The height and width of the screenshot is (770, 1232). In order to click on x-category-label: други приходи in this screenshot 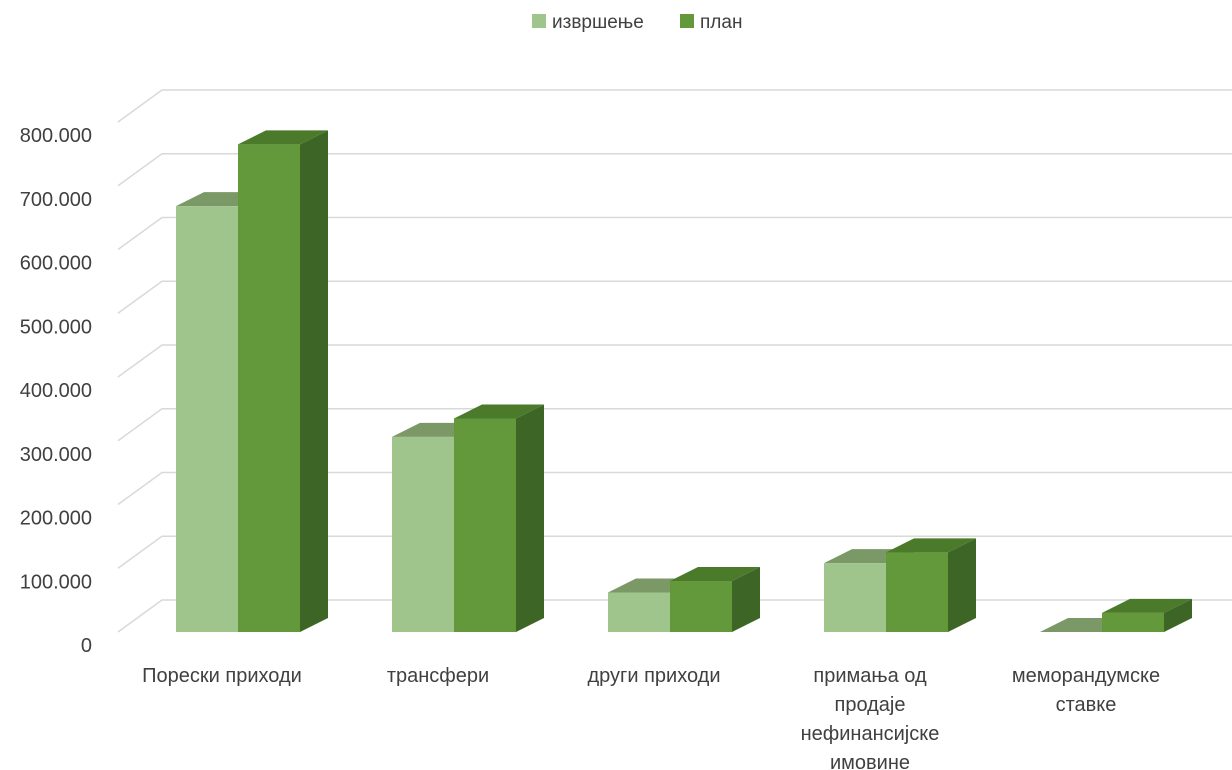, I will do `click(653, 676)`.